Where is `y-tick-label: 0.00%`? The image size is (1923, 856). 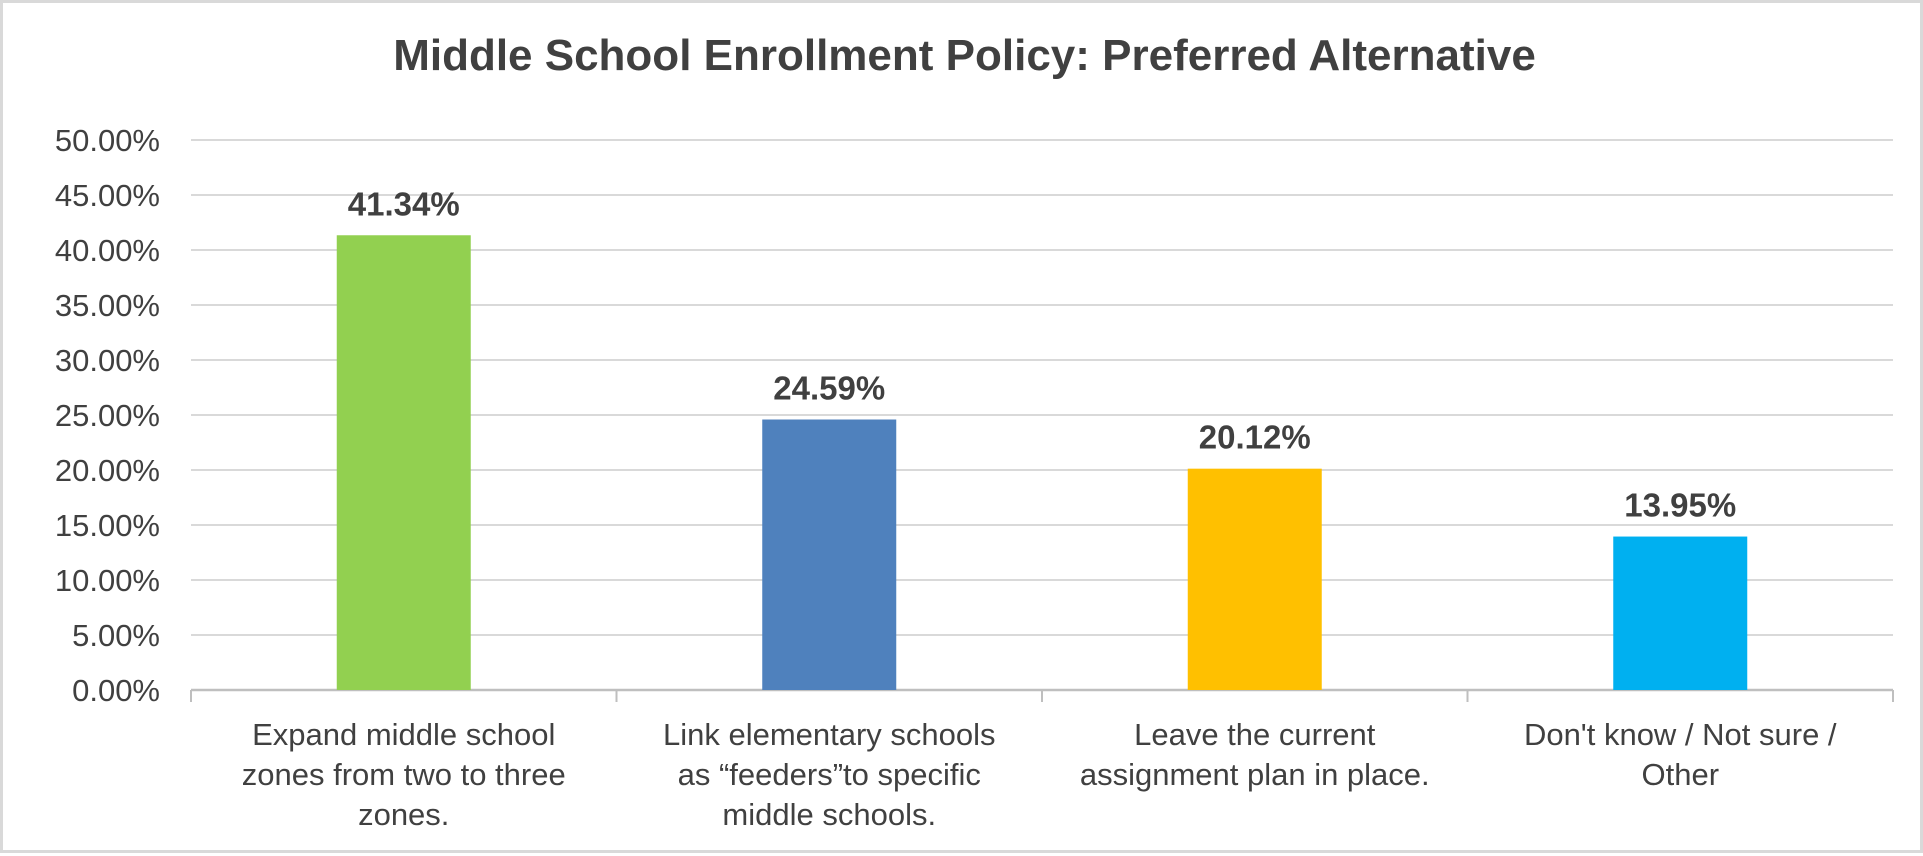
y-tick-label: 0.00% is located at coordinates (116, 690).